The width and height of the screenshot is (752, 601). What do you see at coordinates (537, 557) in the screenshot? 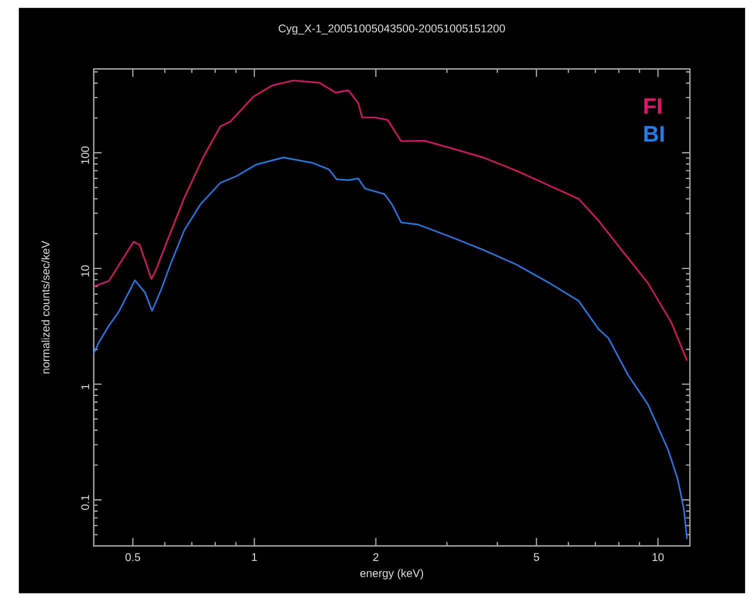
I see `x-tick-label: 5` at bounding box center [537, 557].